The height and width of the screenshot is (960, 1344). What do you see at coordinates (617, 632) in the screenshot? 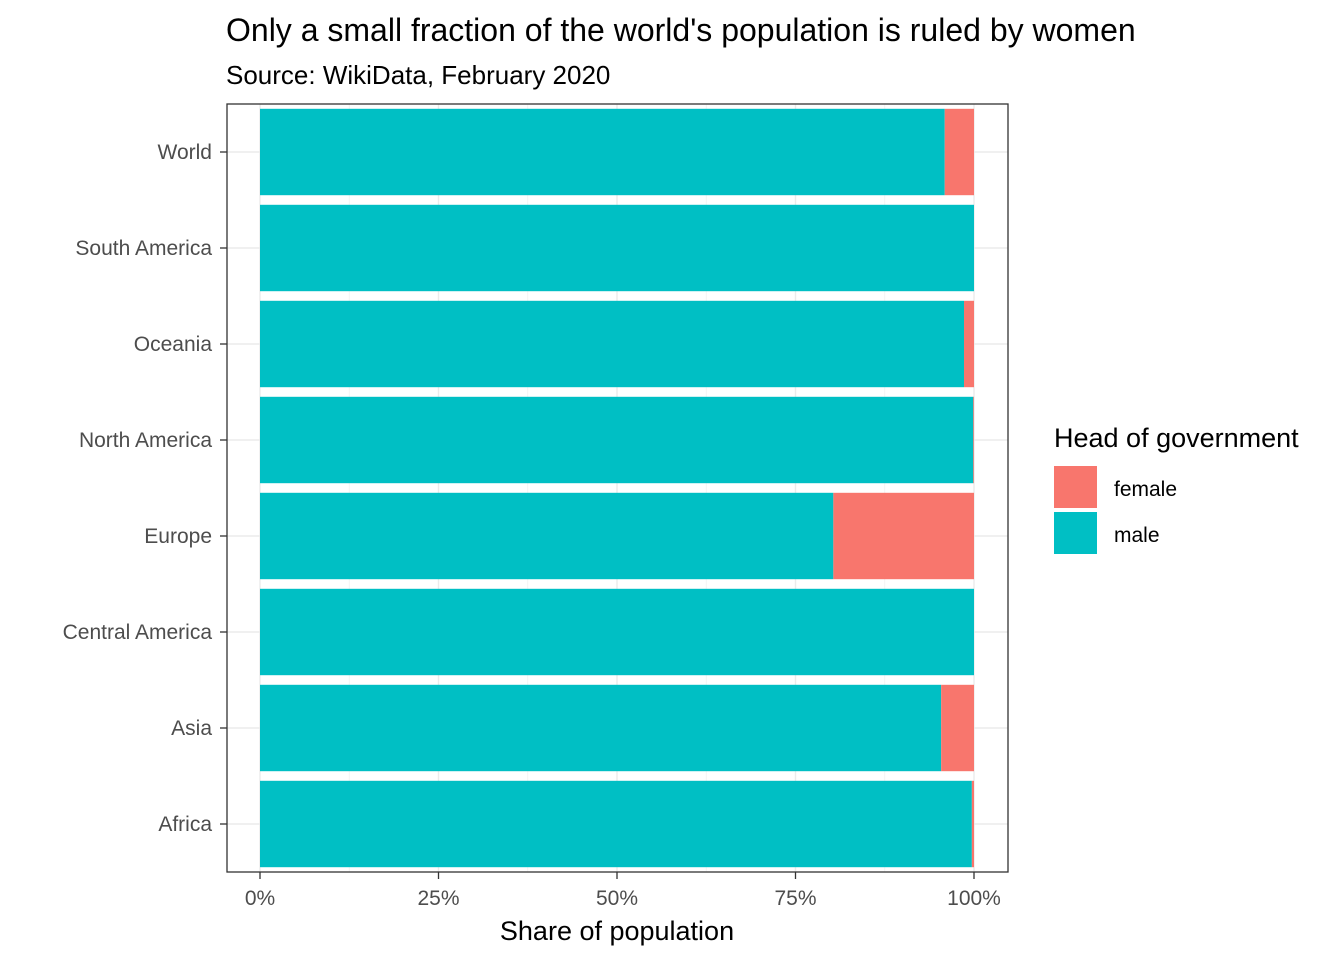
I see `bar-male-central-america` at bounding box center [617, 632].